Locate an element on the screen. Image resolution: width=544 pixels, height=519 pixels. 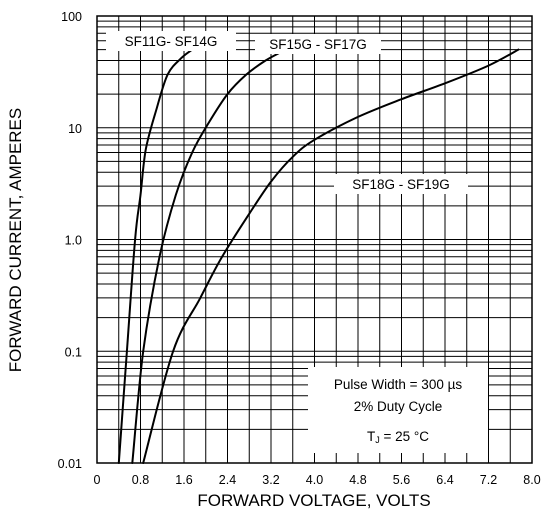
label-sf18g-sf19g-background is located at coordinates (401, 184).